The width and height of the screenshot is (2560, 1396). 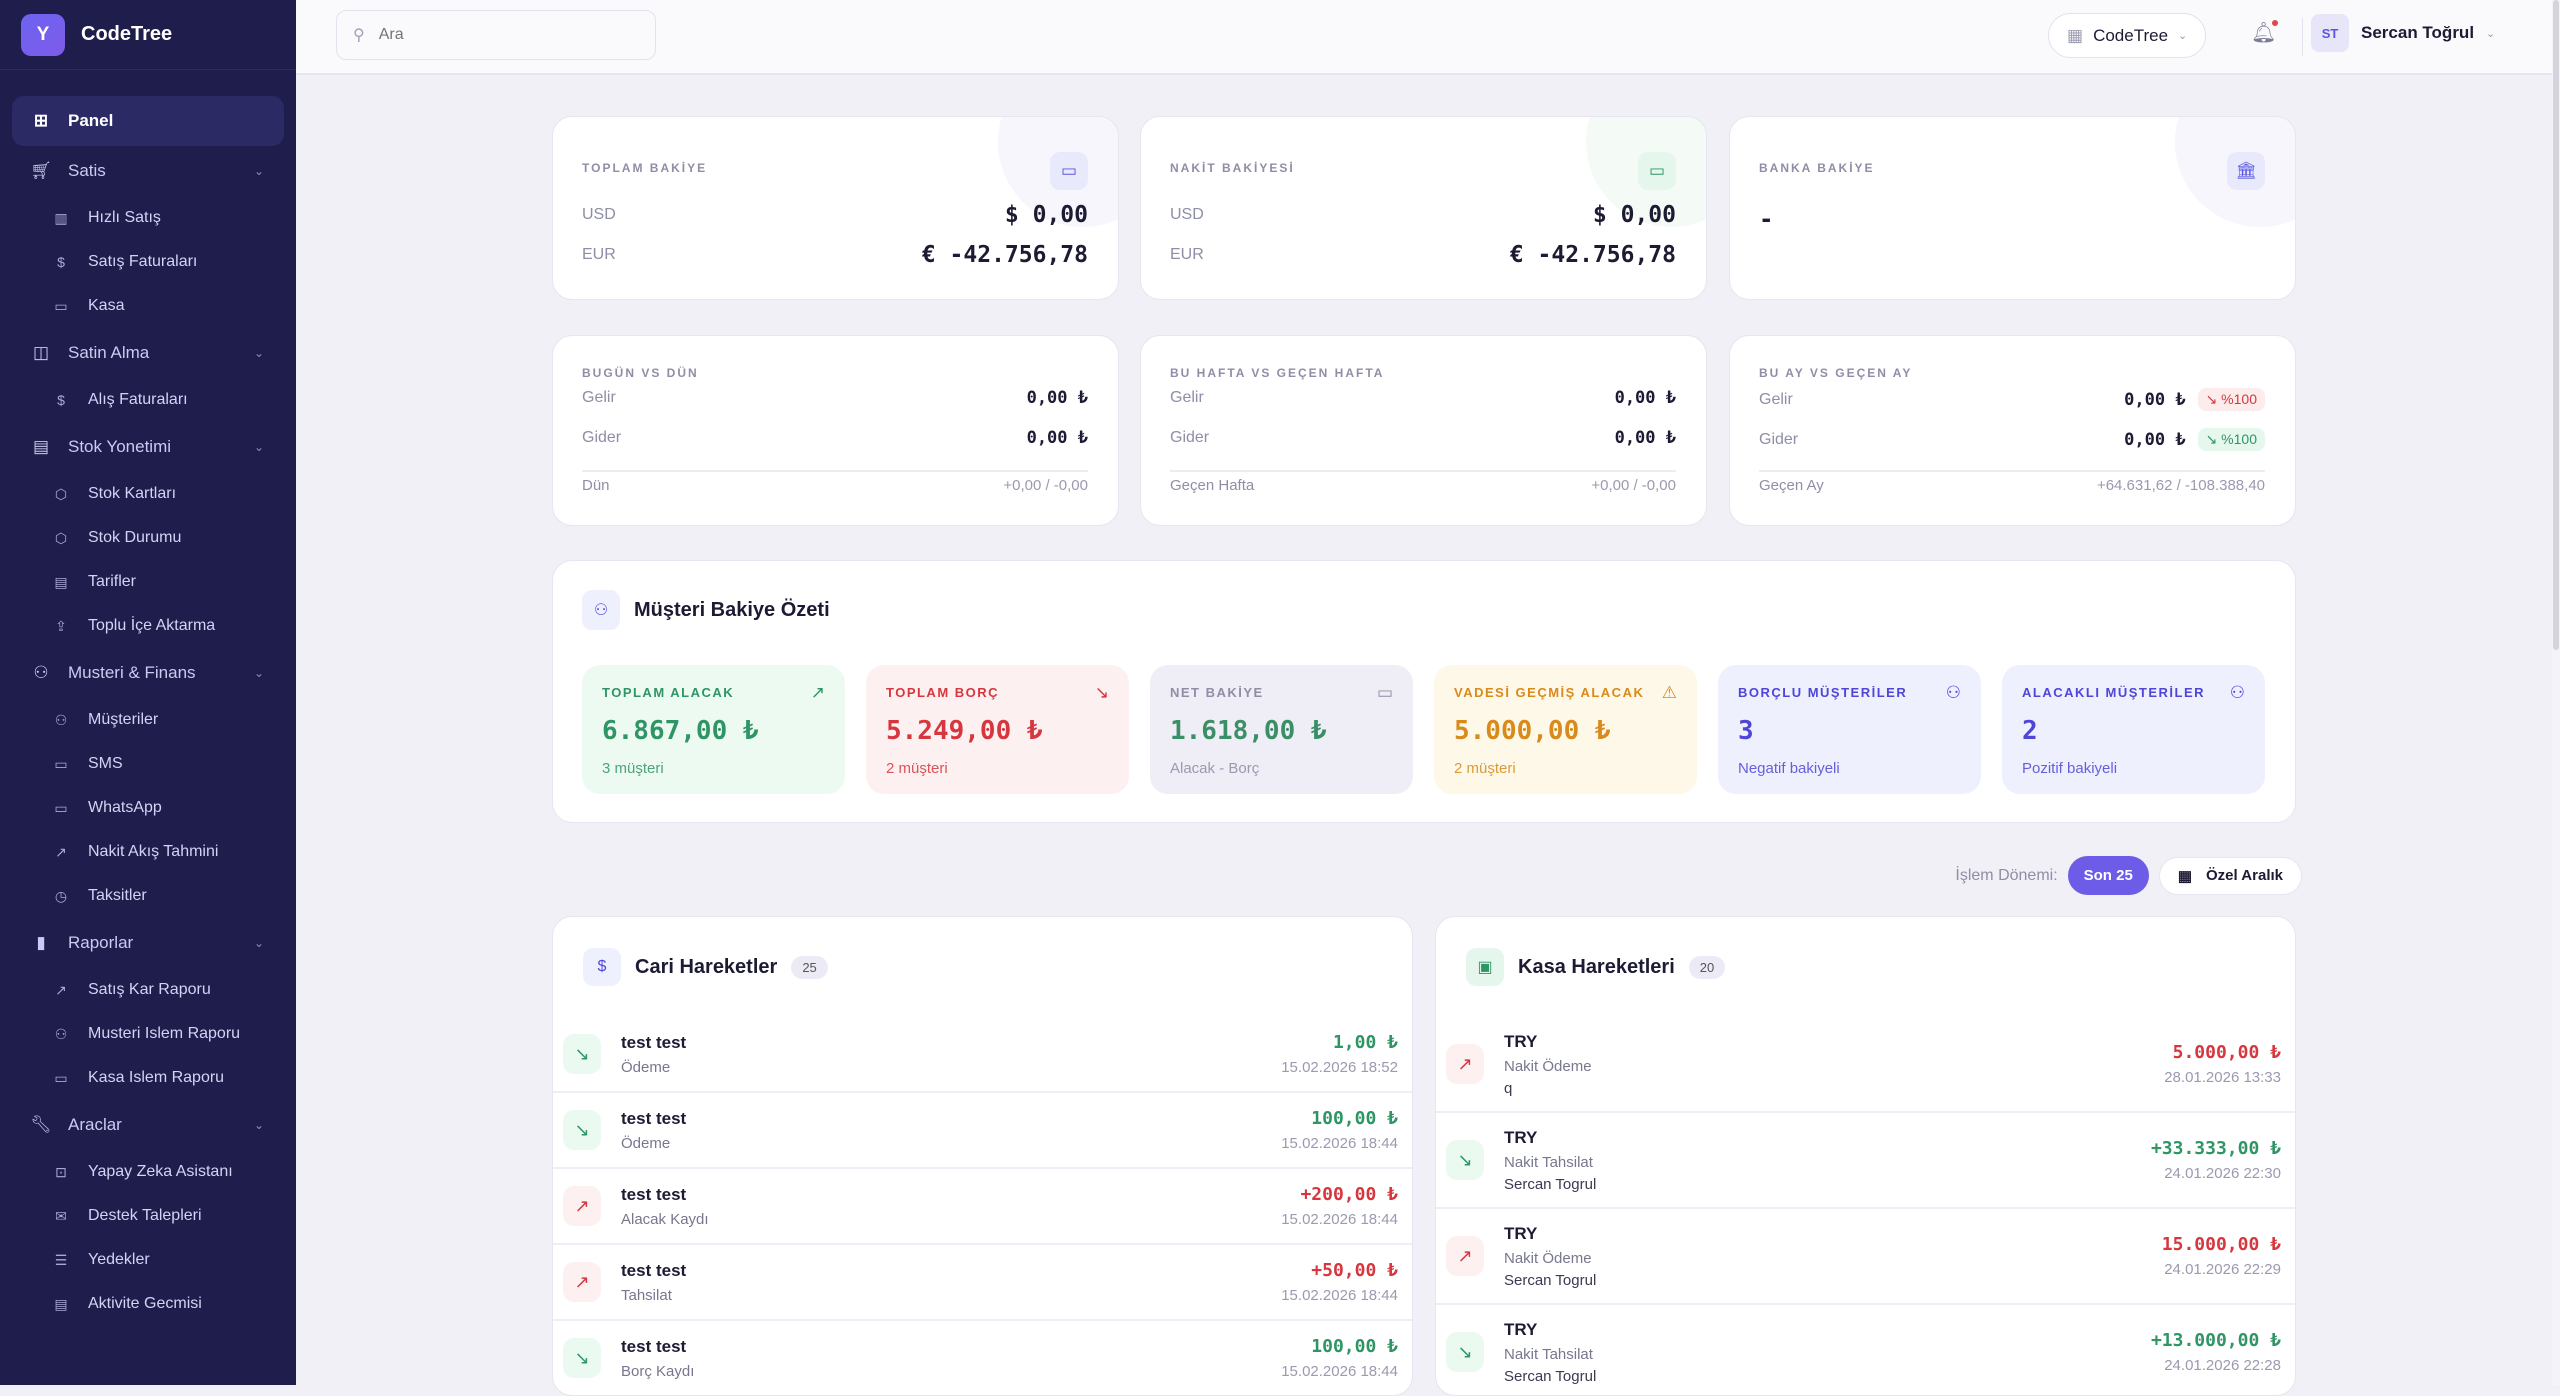 I want to click on notifications-button: 🔔︎, so click(x=2265, y=32).